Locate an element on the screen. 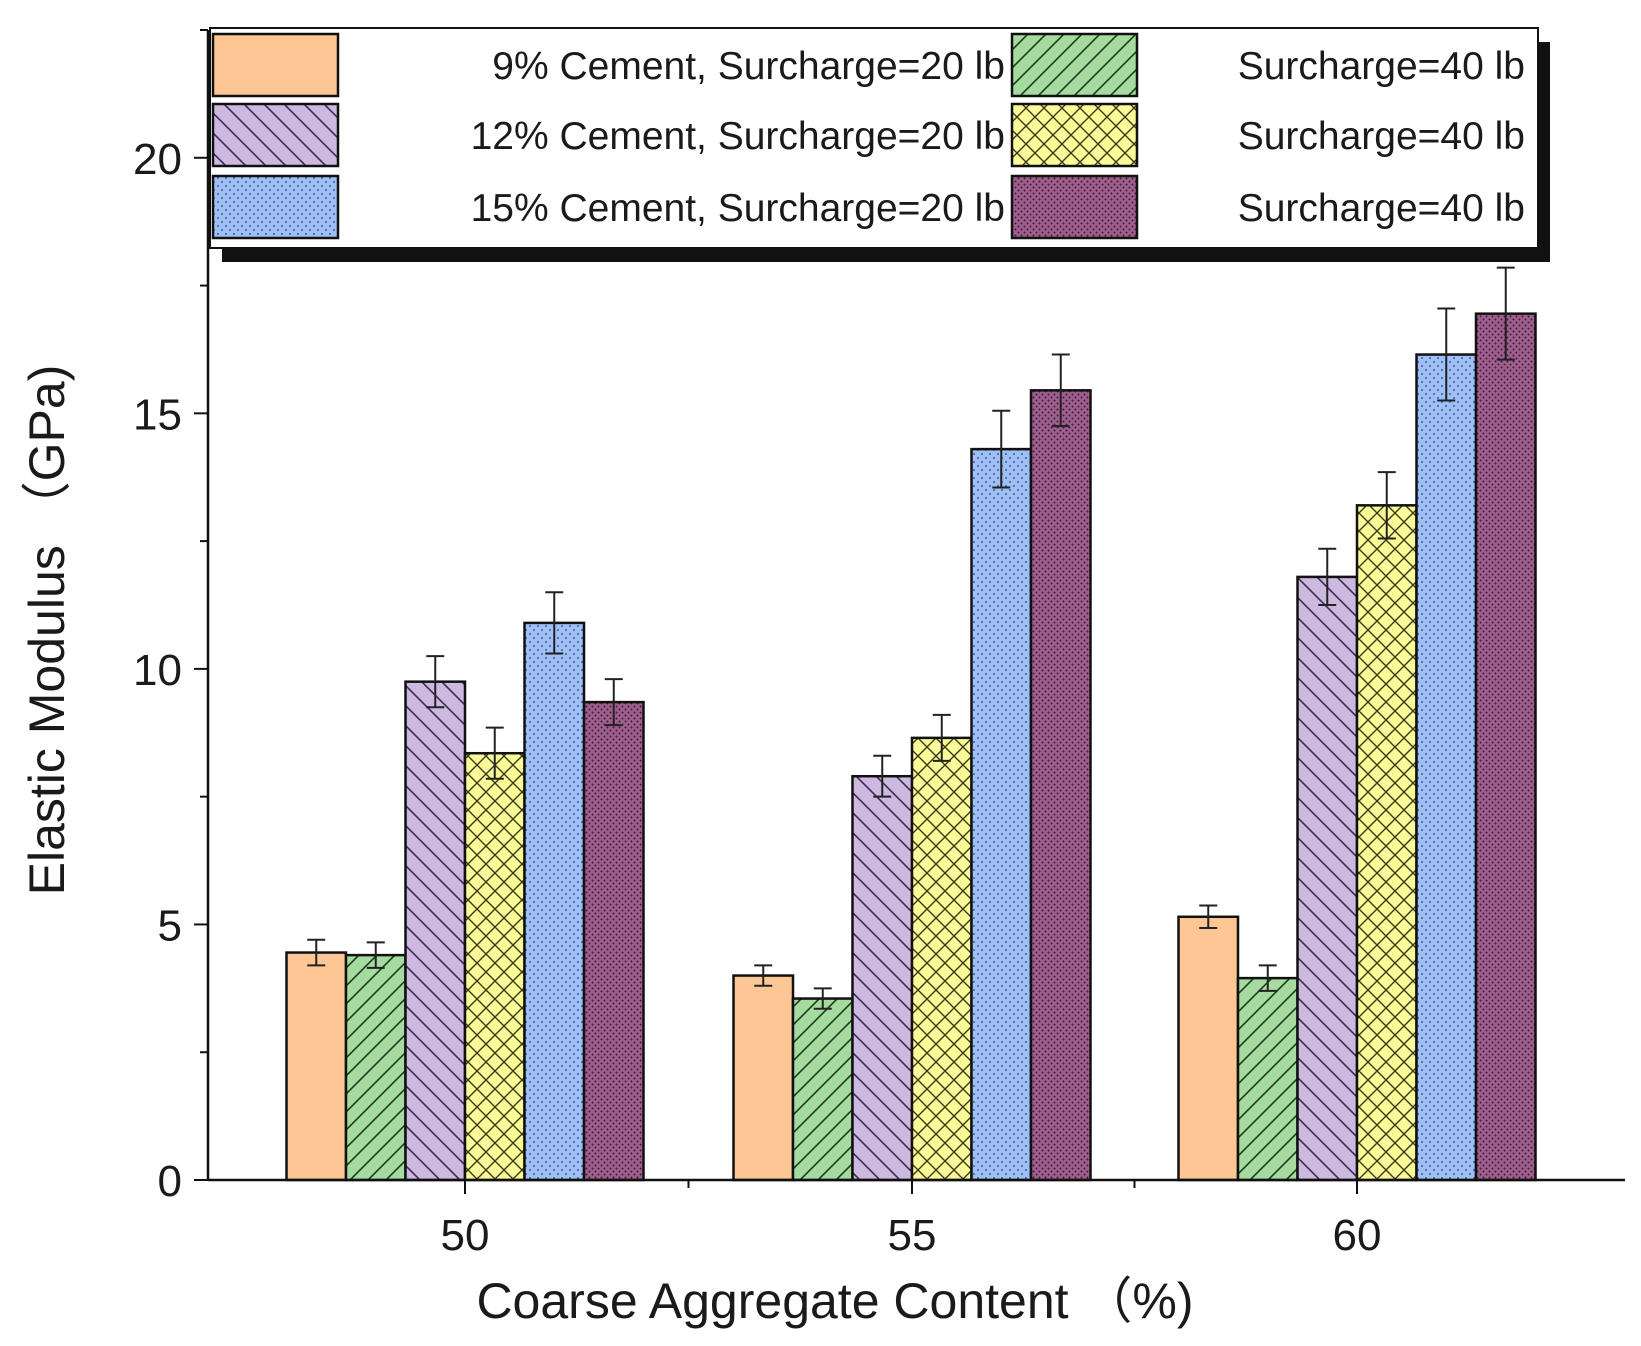  legend-label-4: Surcharge=40 lb is located at coordinates (1381, 136).